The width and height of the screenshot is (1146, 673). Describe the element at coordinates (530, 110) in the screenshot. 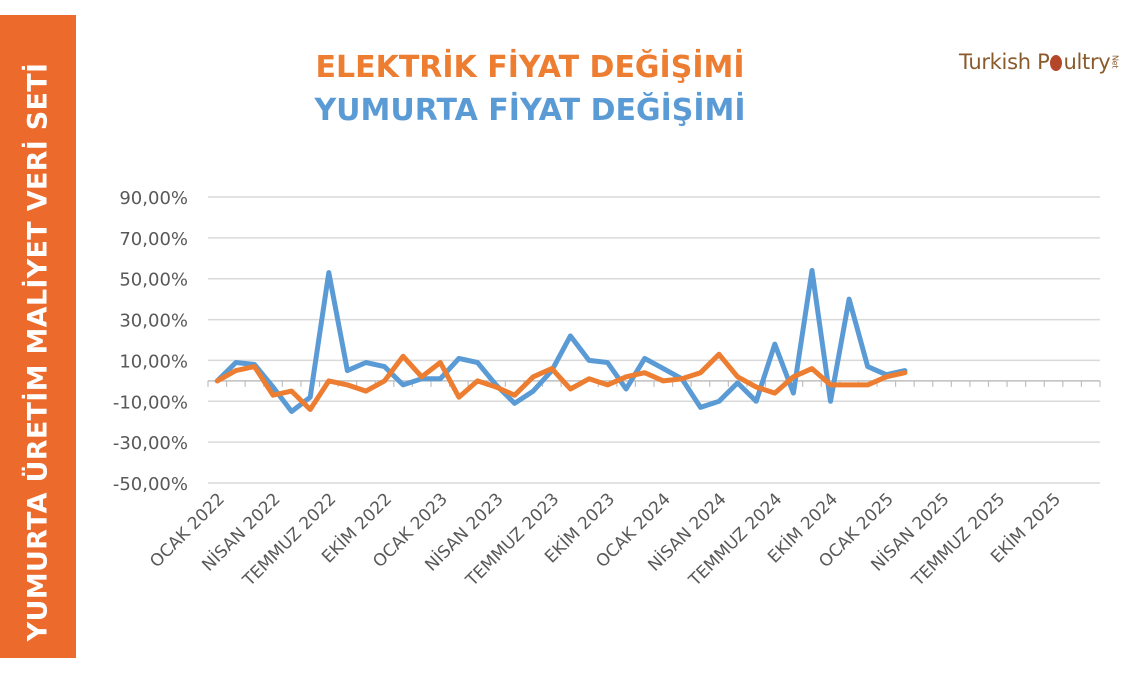

I see `chart-title-egg: YUMURTA FİYAT DEĞİŞİMİ` at that location.